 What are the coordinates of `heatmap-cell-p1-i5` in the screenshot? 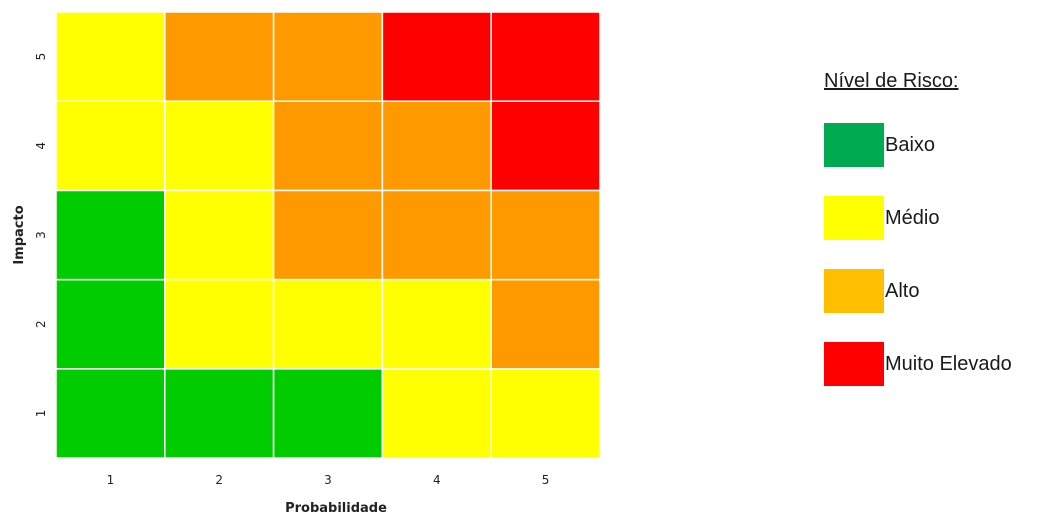 It's located at (110, 56).